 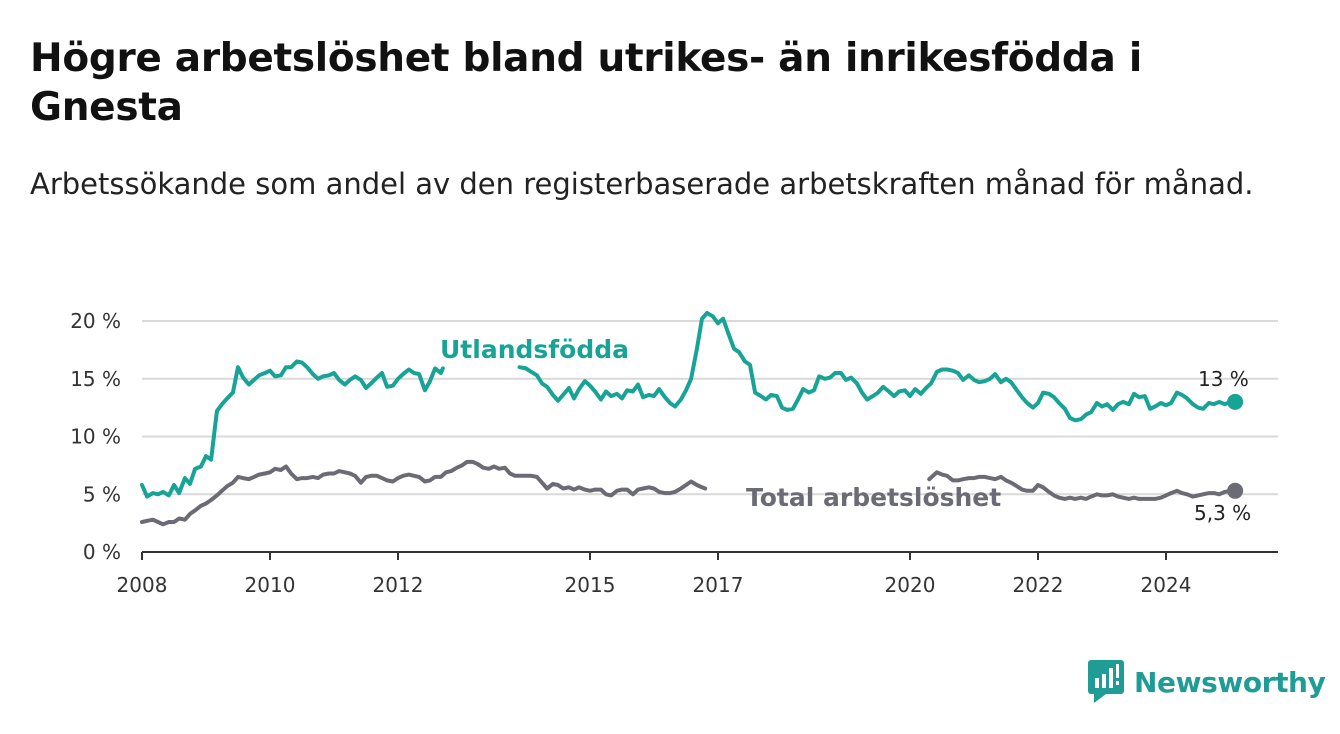 What do you see at coordinates (95, 379) in the screenshot?
I see `y-tick-label: 15 %` at bounding box center [95, 379].